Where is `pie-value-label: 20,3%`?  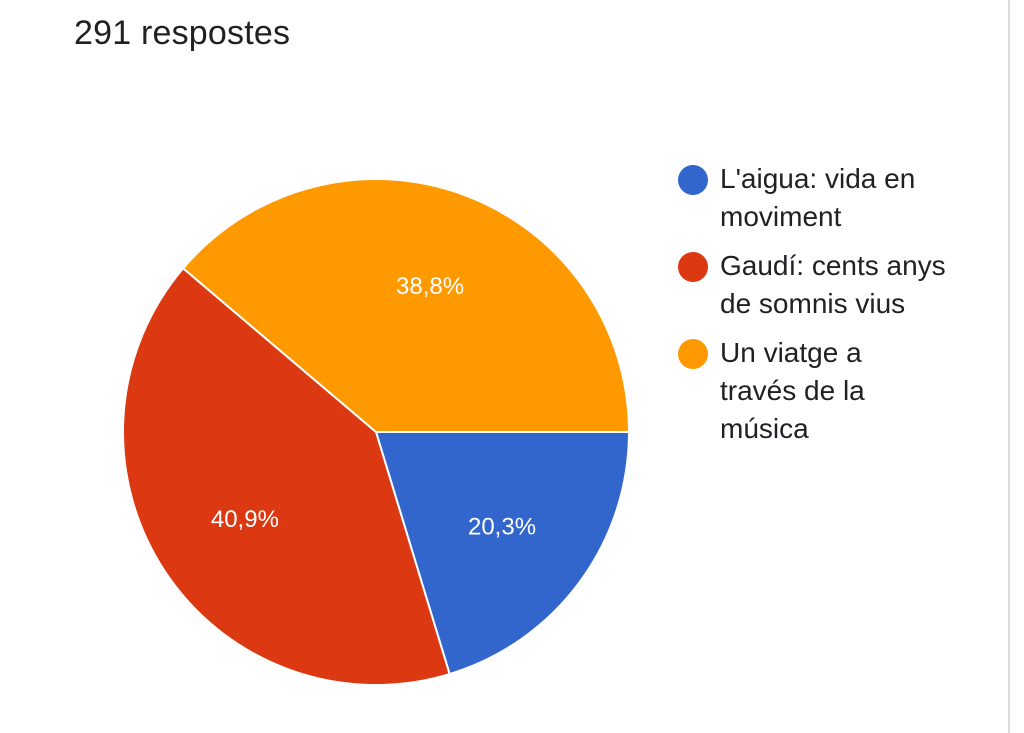 pie-value-label: 20,3% is located at coordinates (502, 526).